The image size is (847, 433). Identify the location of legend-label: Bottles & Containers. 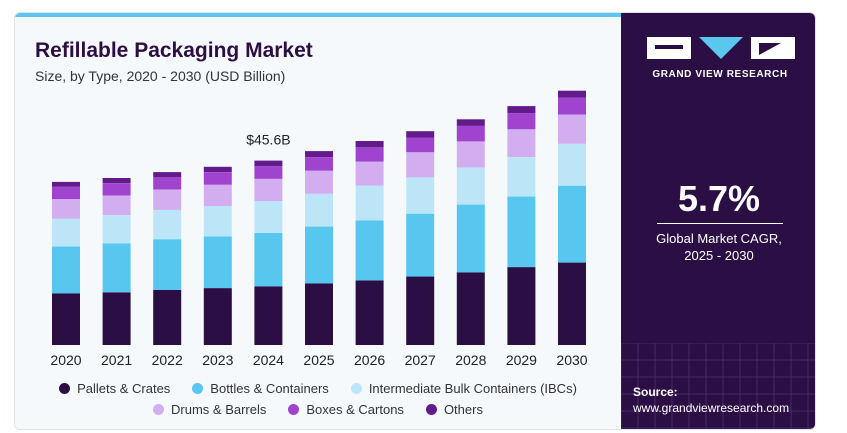
(269, 388).